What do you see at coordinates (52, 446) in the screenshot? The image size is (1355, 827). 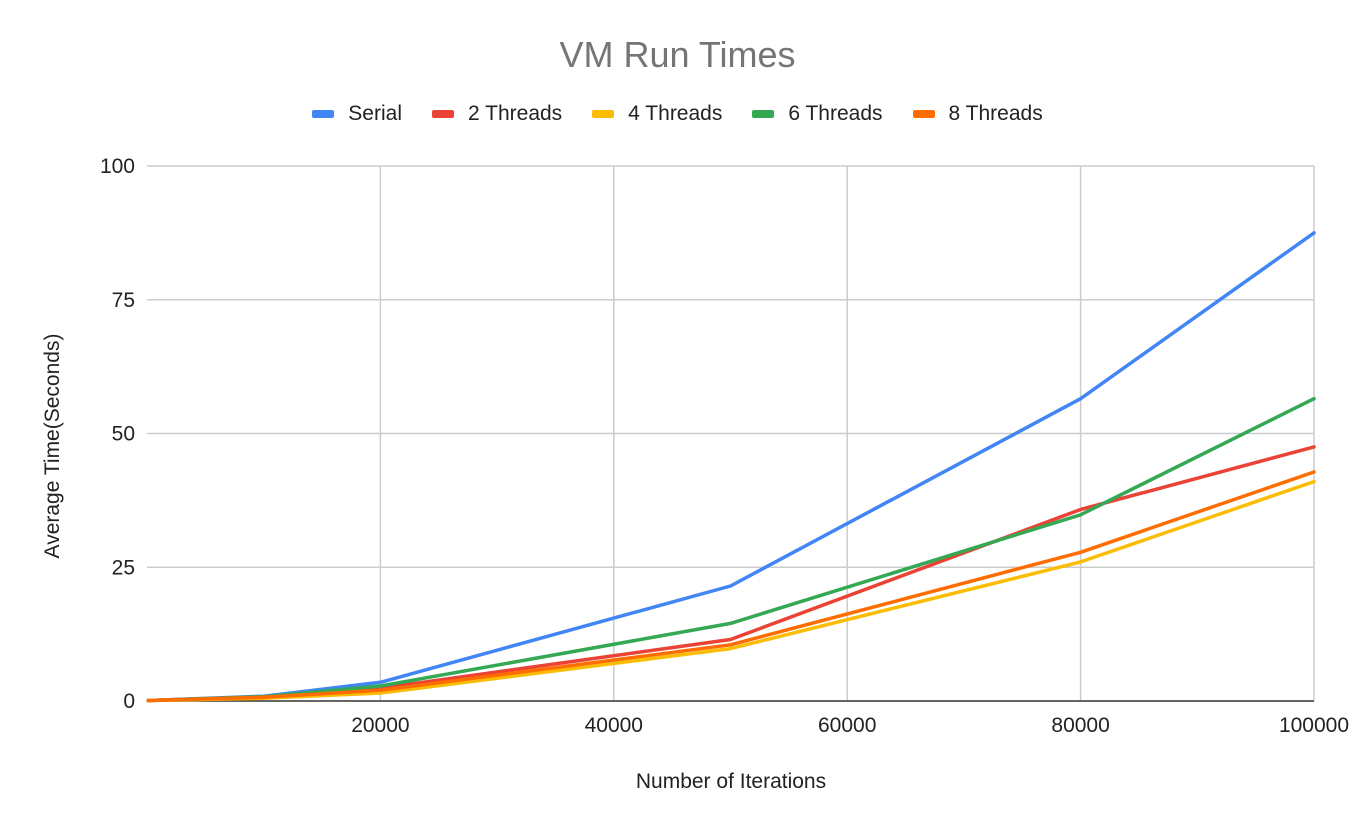 I see `y-axis-title: Average Time(Seconds)` at bounding box center [52, 446].